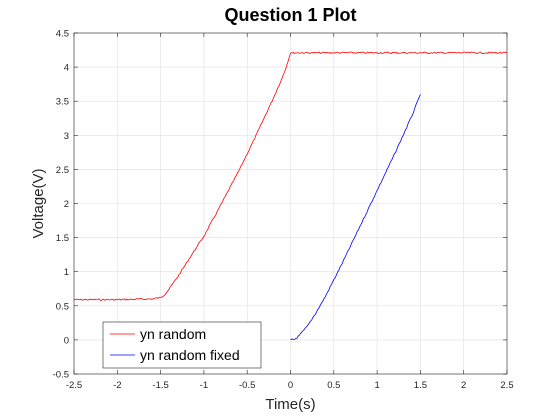 This screenshot has width=560, height=420. I want to click on legend-label-yn-random-fixed: yn random fixed, so click(190, 355).